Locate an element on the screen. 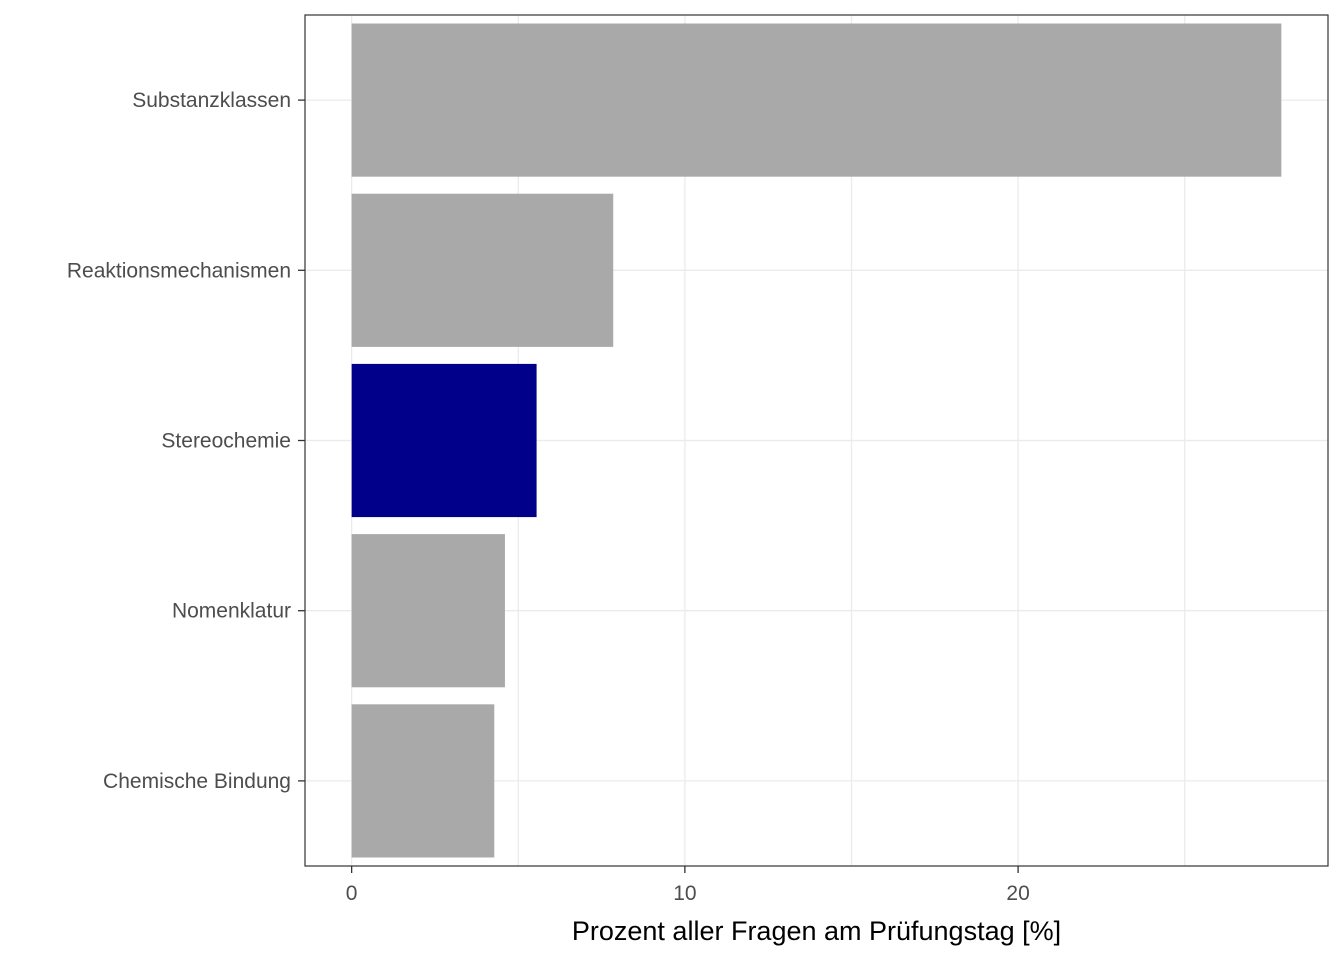 This screenshot has height=960, width=1344. y-tick-label: Substanzklassen is located at coordinates (211, 100).